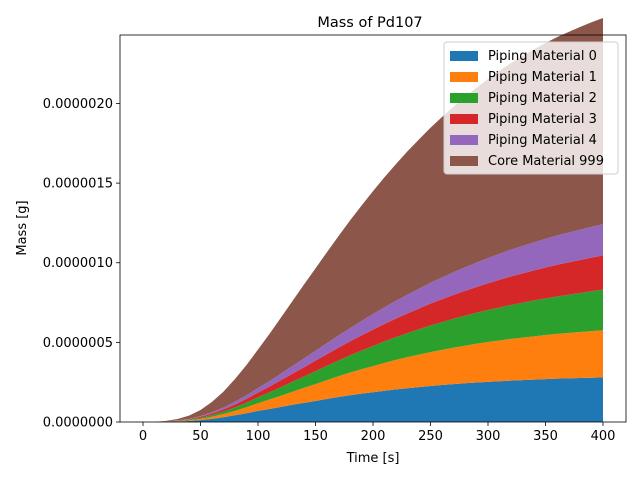  Describe the element at coordinates (546, 161) in the screenshot. I see `legend-label: Core Material 999` at that location.